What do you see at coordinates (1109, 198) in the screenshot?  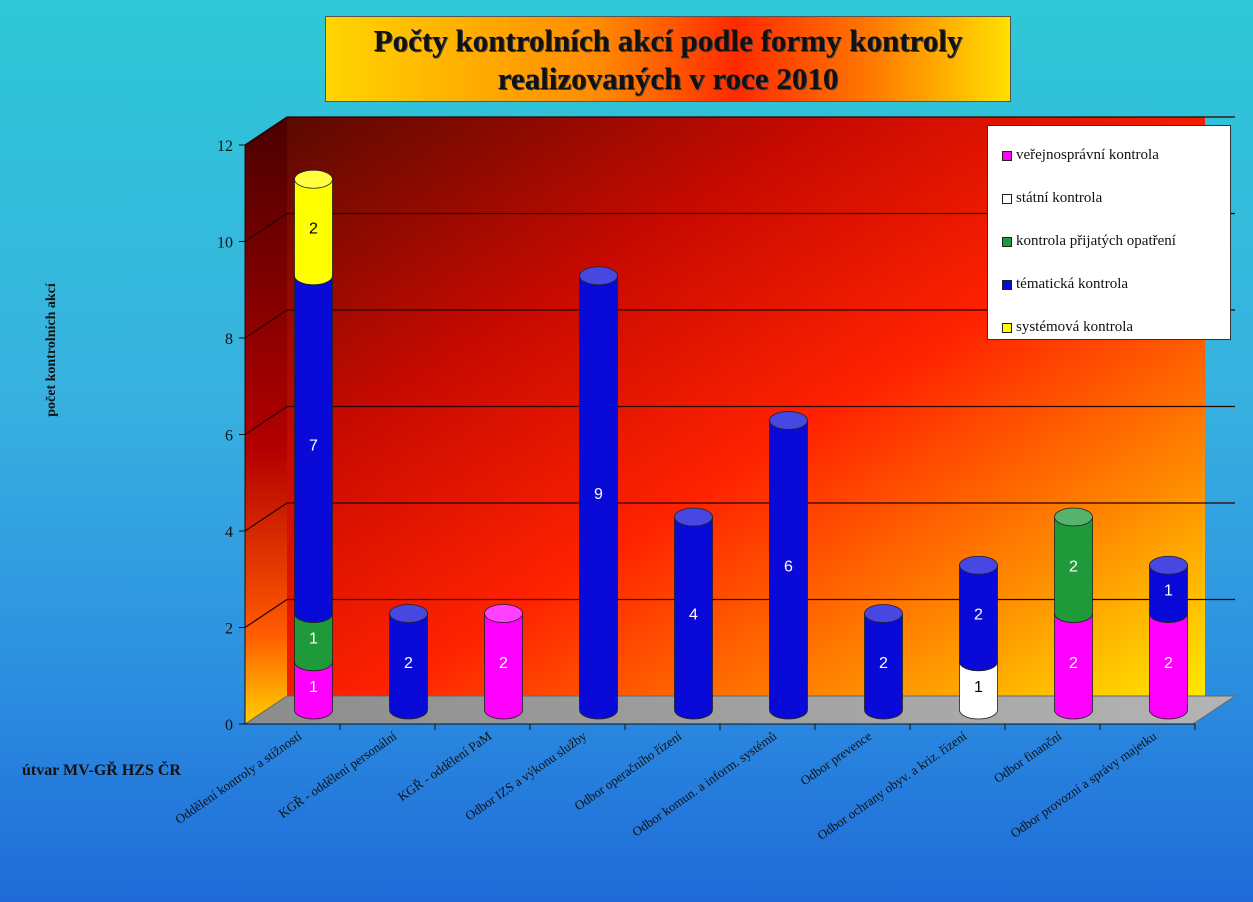 I see `legend-item: státní kontrola` at bounding box center [1109, 198].